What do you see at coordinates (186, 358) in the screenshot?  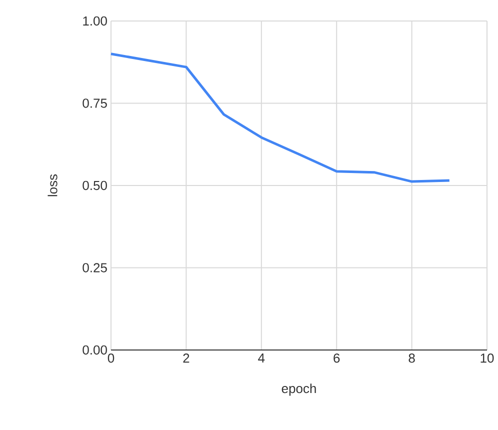 I see `x-tick-label: 2` at bounding box center [186, 358].